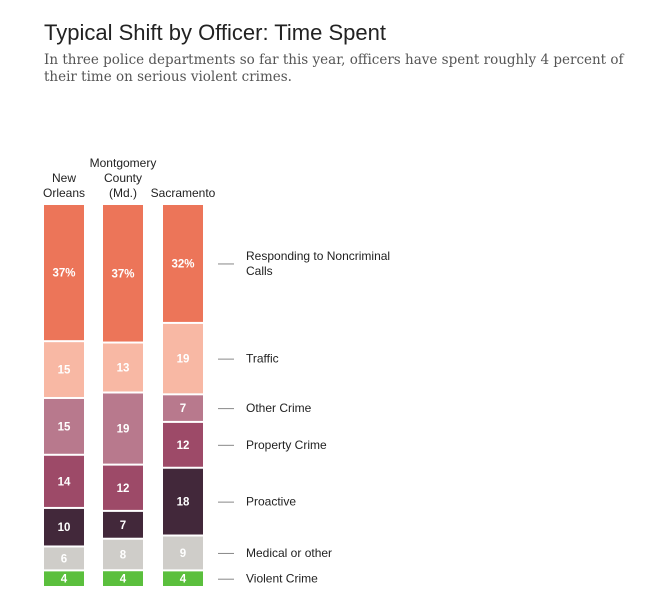  I want to click on value-label-proactive-sacramento: 18, so click(183, 503).